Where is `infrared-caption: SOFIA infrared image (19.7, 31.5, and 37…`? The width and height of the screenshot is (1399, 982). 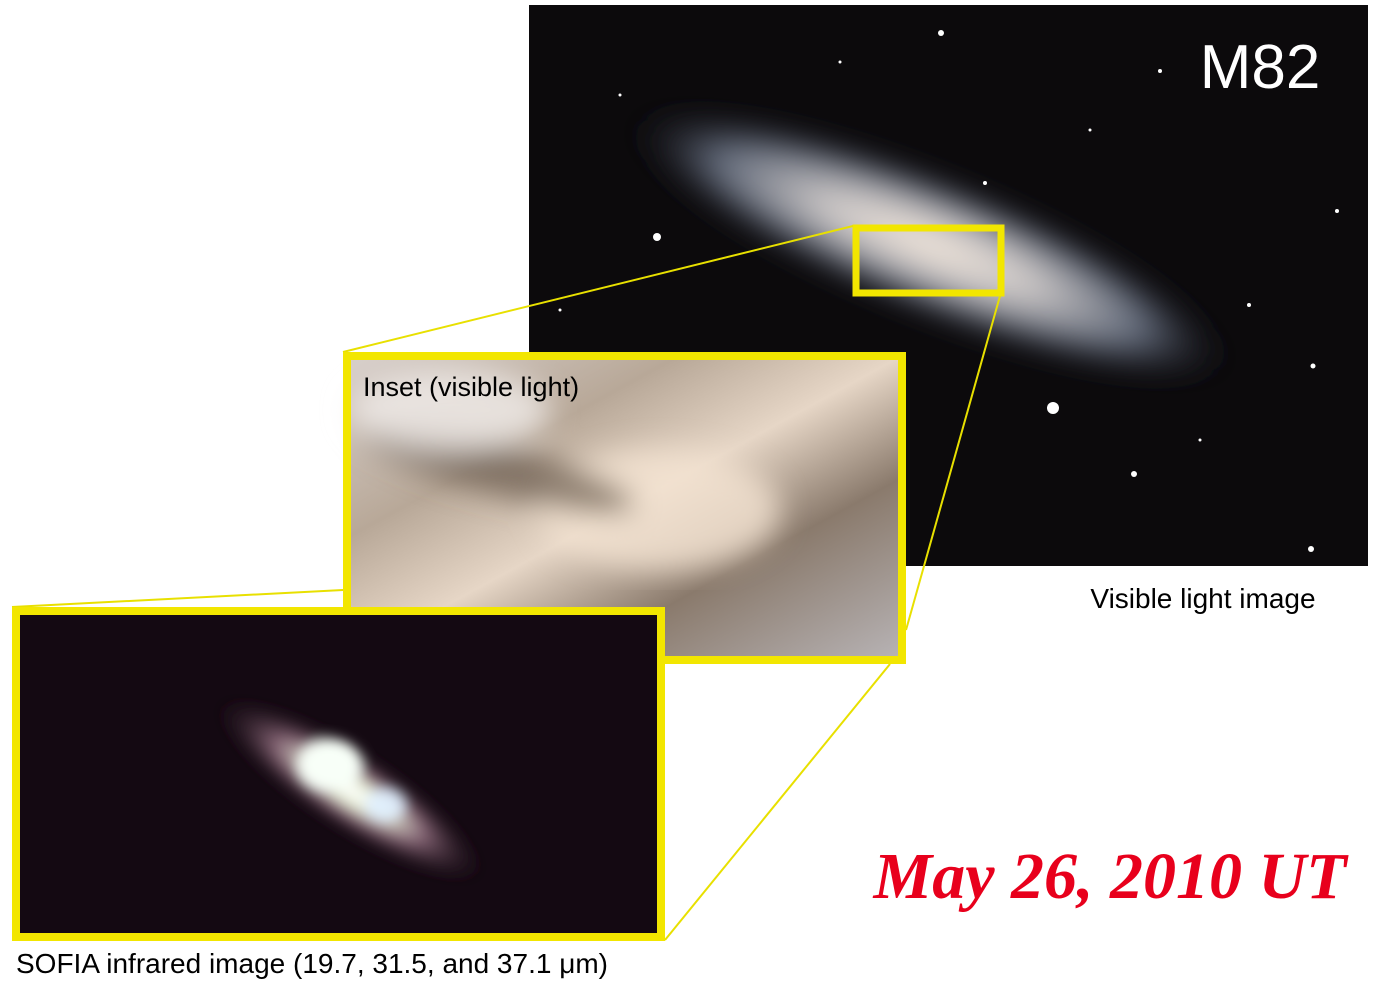
infrared-caption: SOFIA infrared image (19.7, 31.5, and 37… is located at coordinates (312, 963).